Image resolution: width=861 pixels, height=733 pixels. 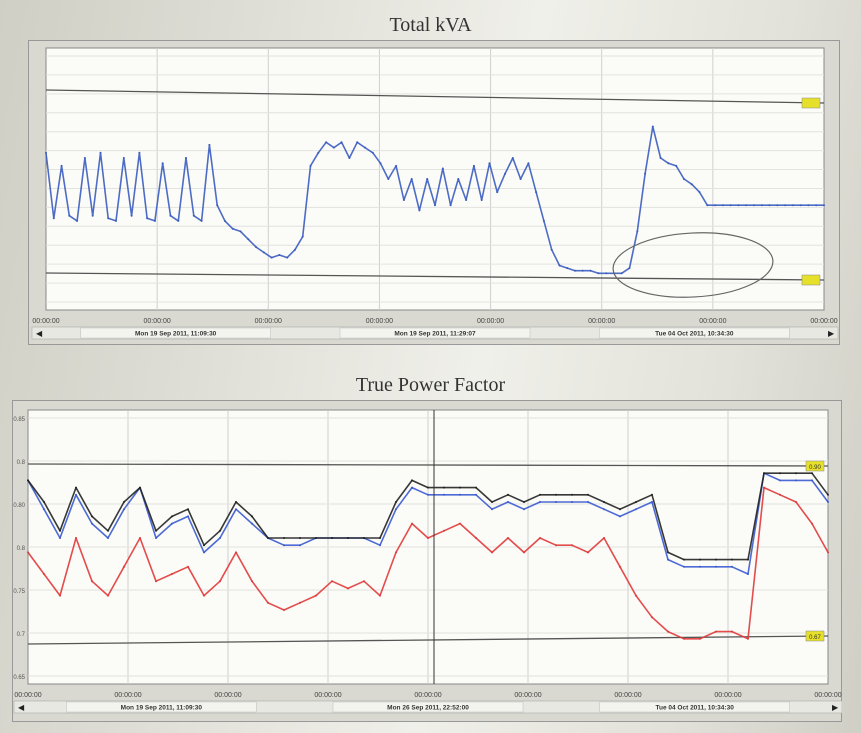 I want to click on y-tick-label: 0.65, so click(x=19, y=678).